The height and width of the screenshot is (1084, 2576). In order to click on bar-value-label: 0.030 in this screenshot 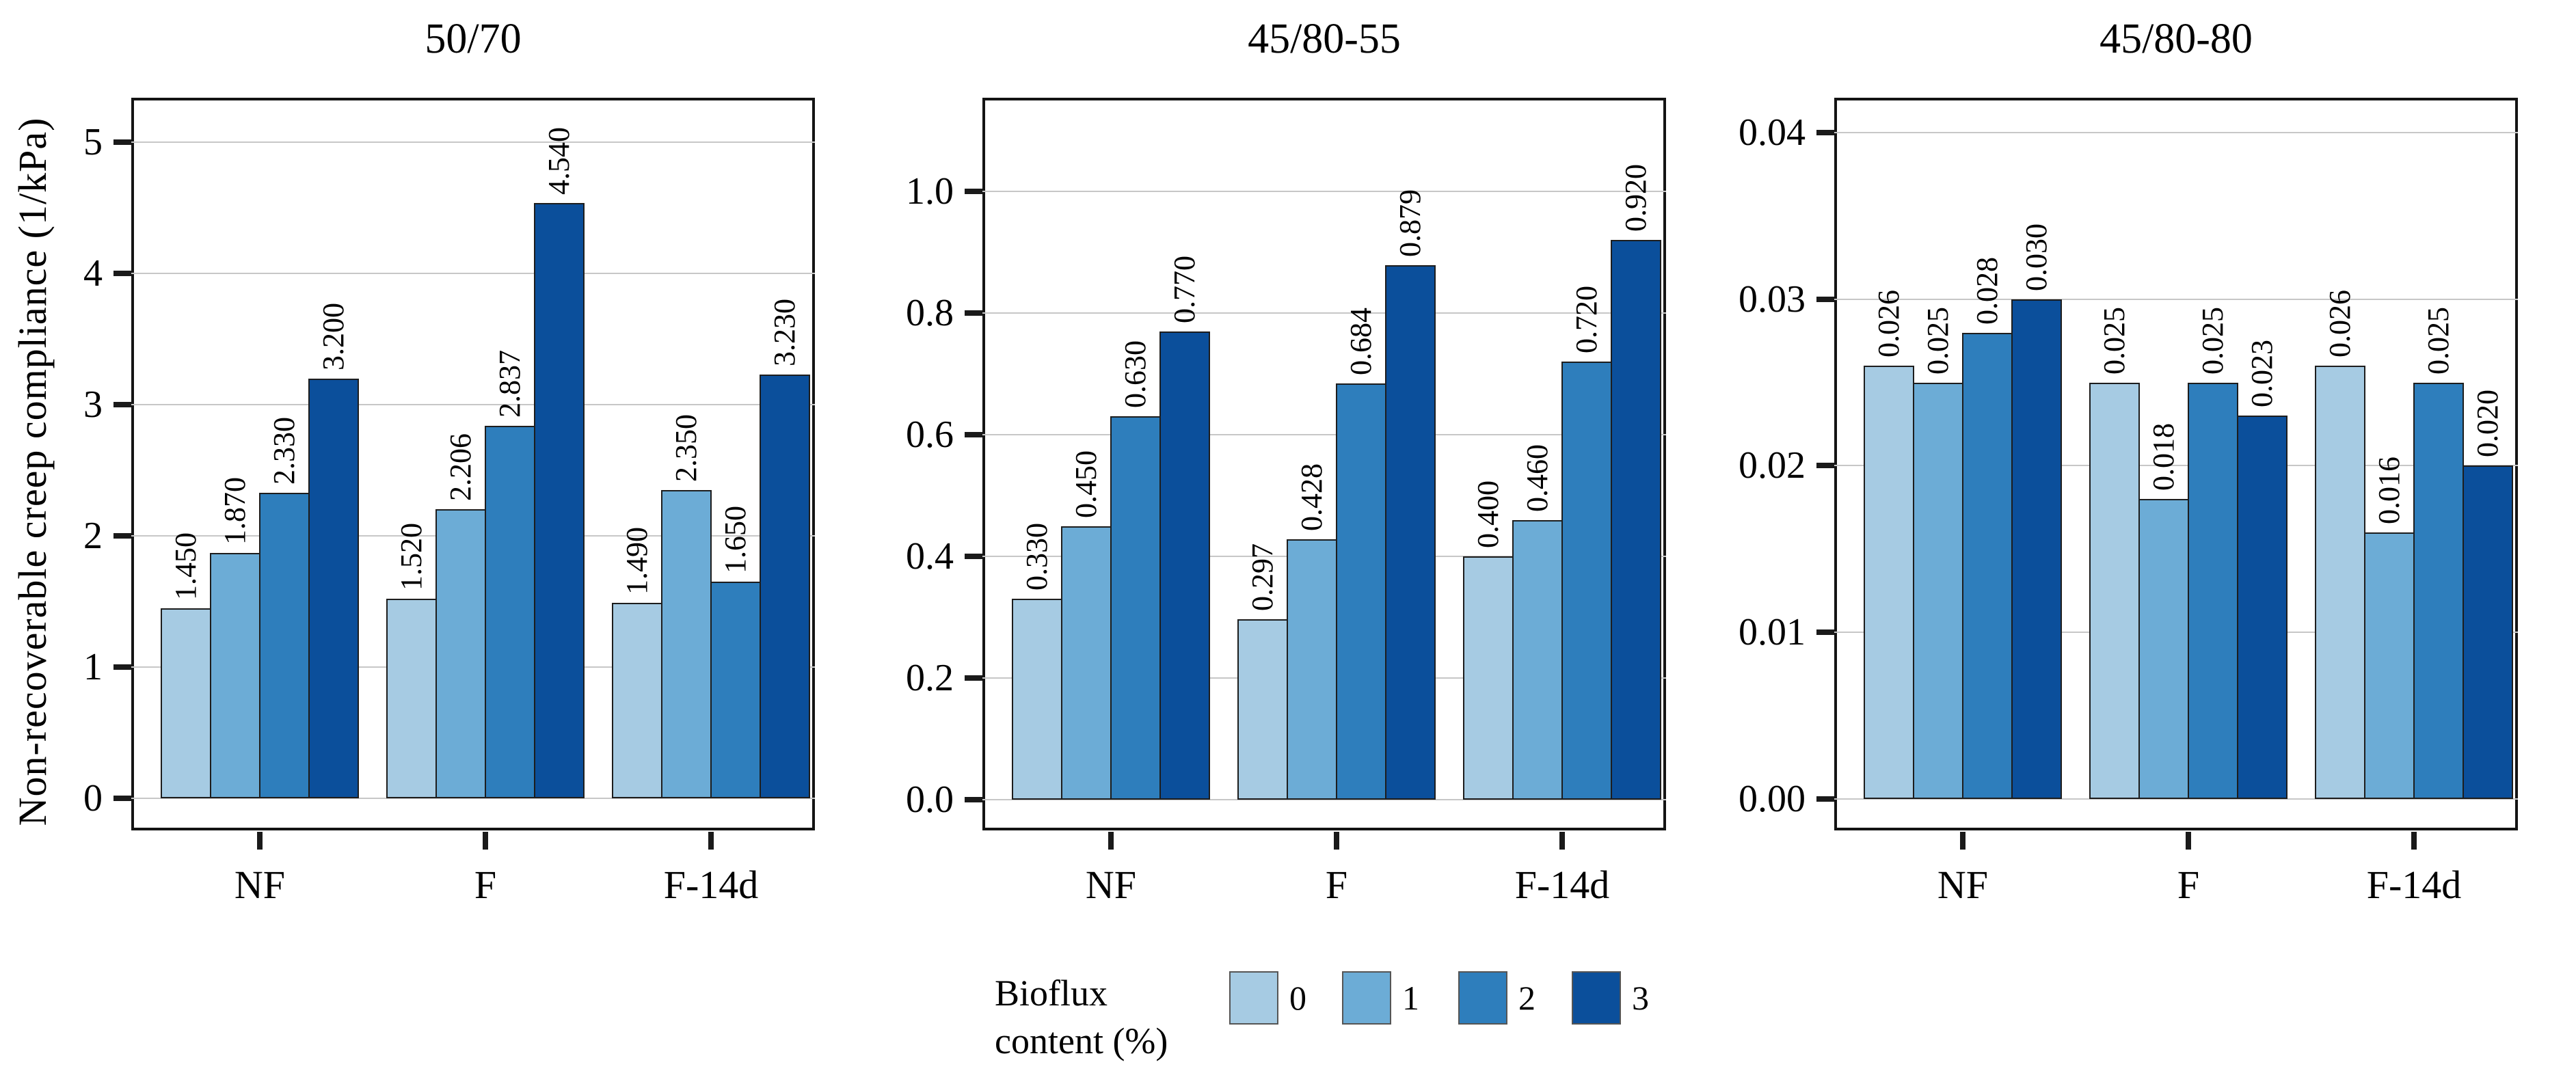, I will do `click(2036, 257)`.